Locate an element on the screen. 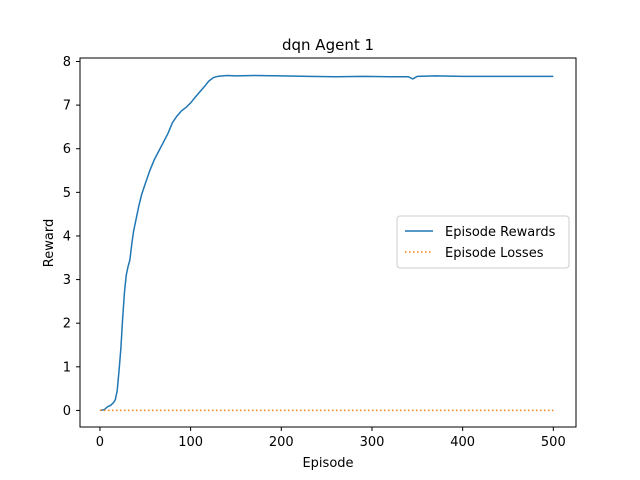 This screenshot has width=640, height=480. legend-box is located at coordinates (483, 242).